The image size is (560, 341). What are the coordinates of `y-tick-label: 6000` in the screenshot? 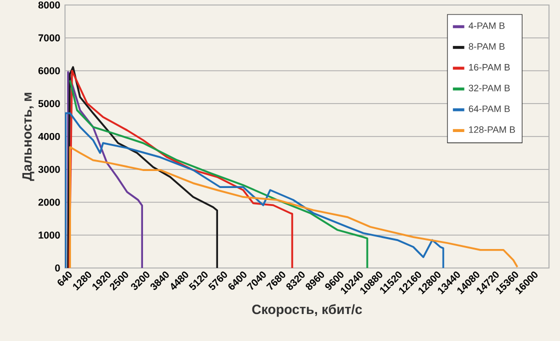 It's located at (49, 70).